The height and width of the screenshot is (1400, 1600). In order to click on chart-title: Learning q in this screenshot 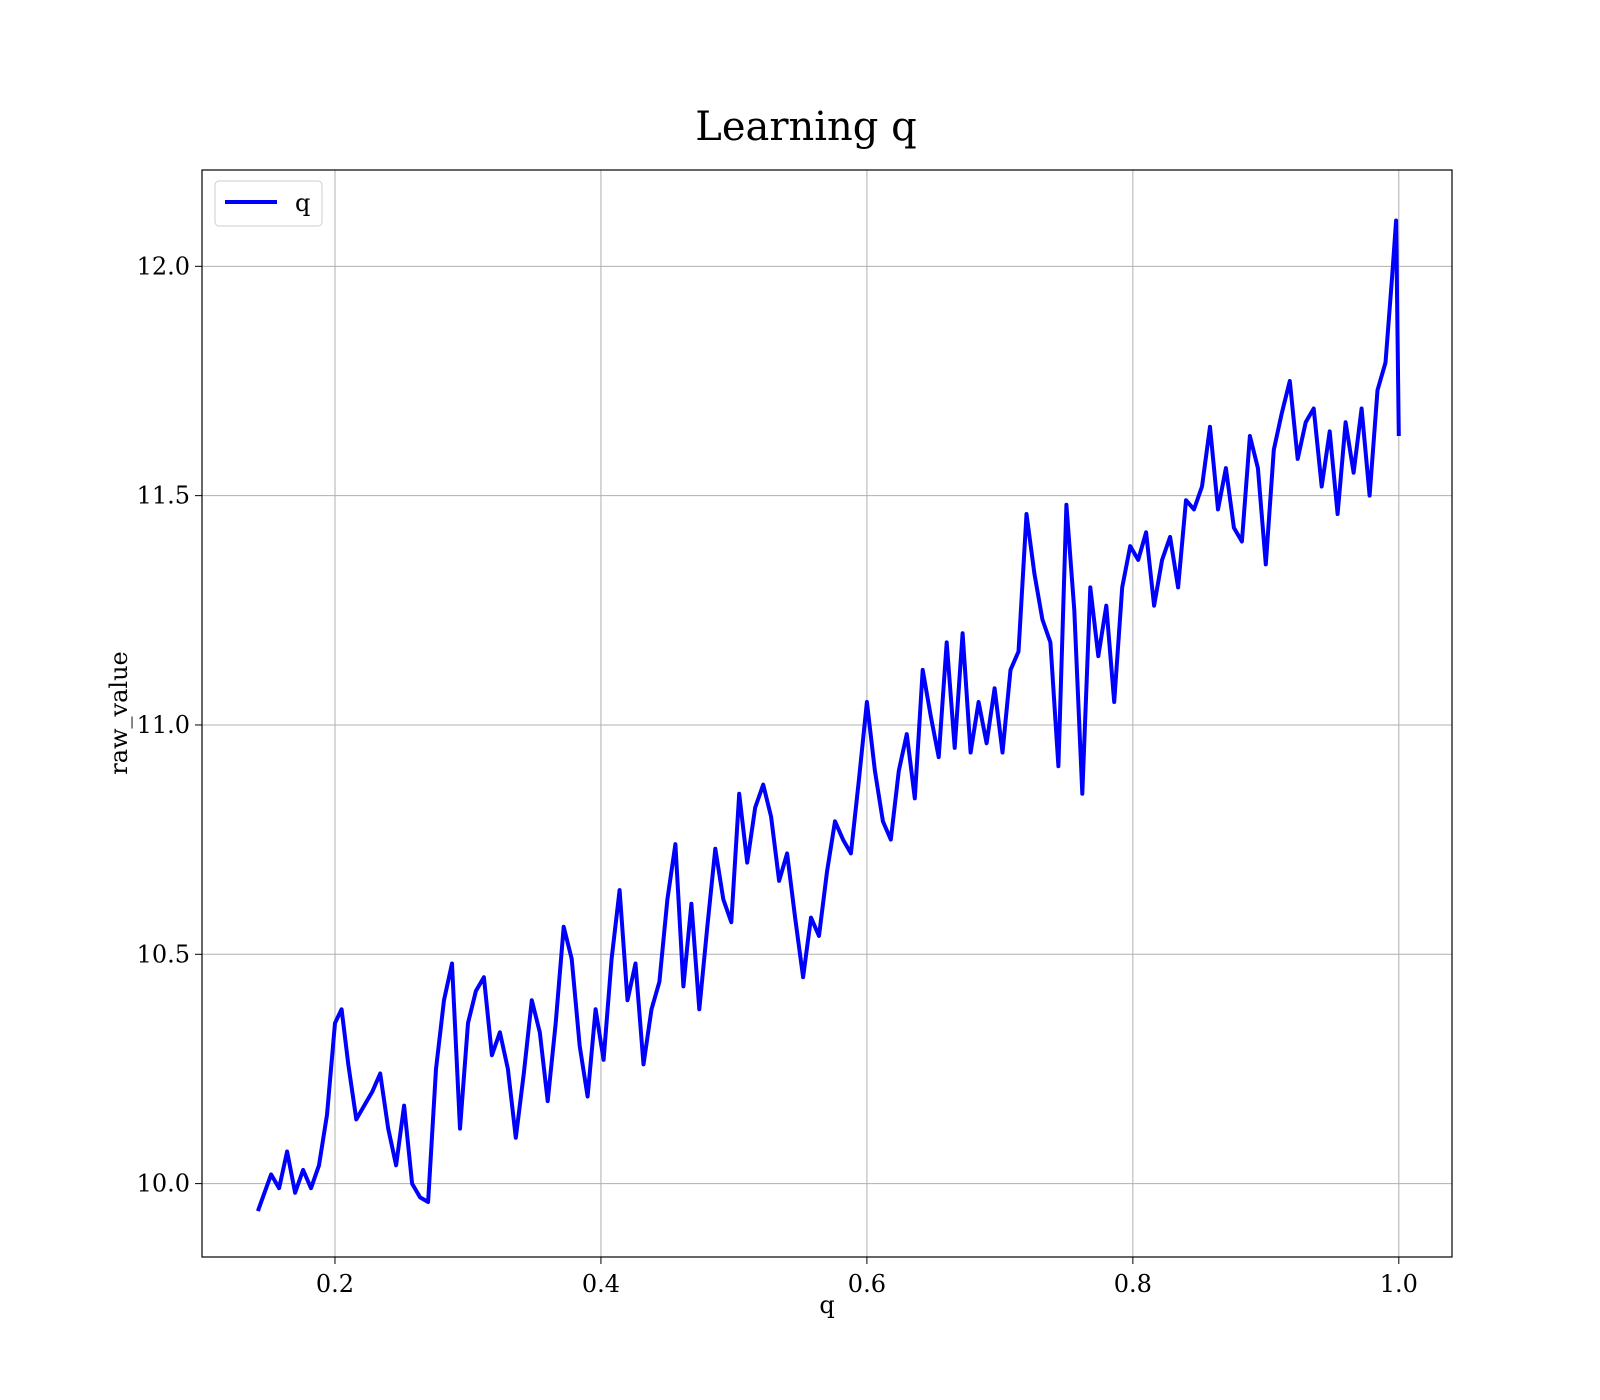, I will do `click(805, 127)`.